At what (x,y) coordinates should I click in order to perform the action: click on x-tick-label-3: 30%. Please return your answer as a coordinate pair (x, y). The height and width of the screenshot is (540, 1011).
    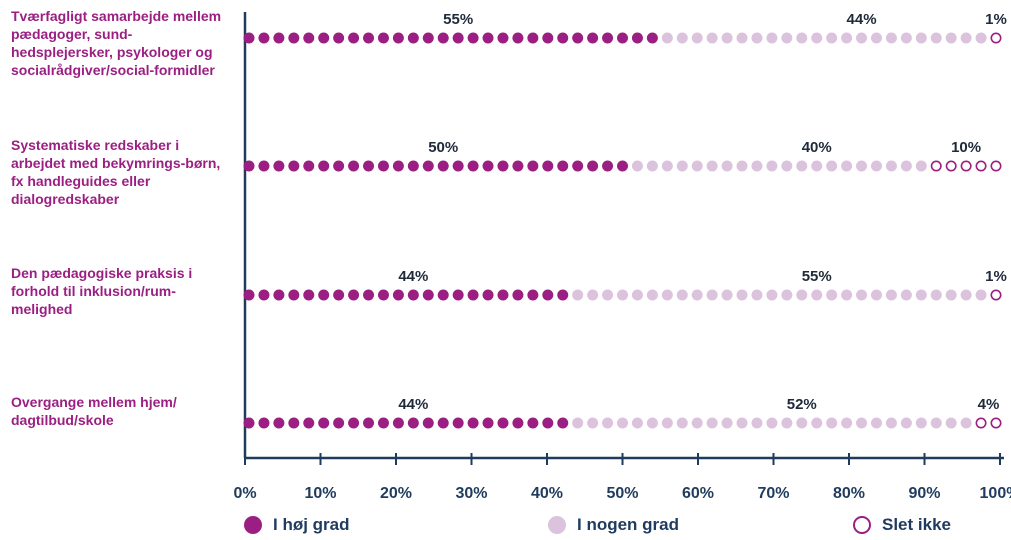
    Looking at the image, I should click on (471, 493).